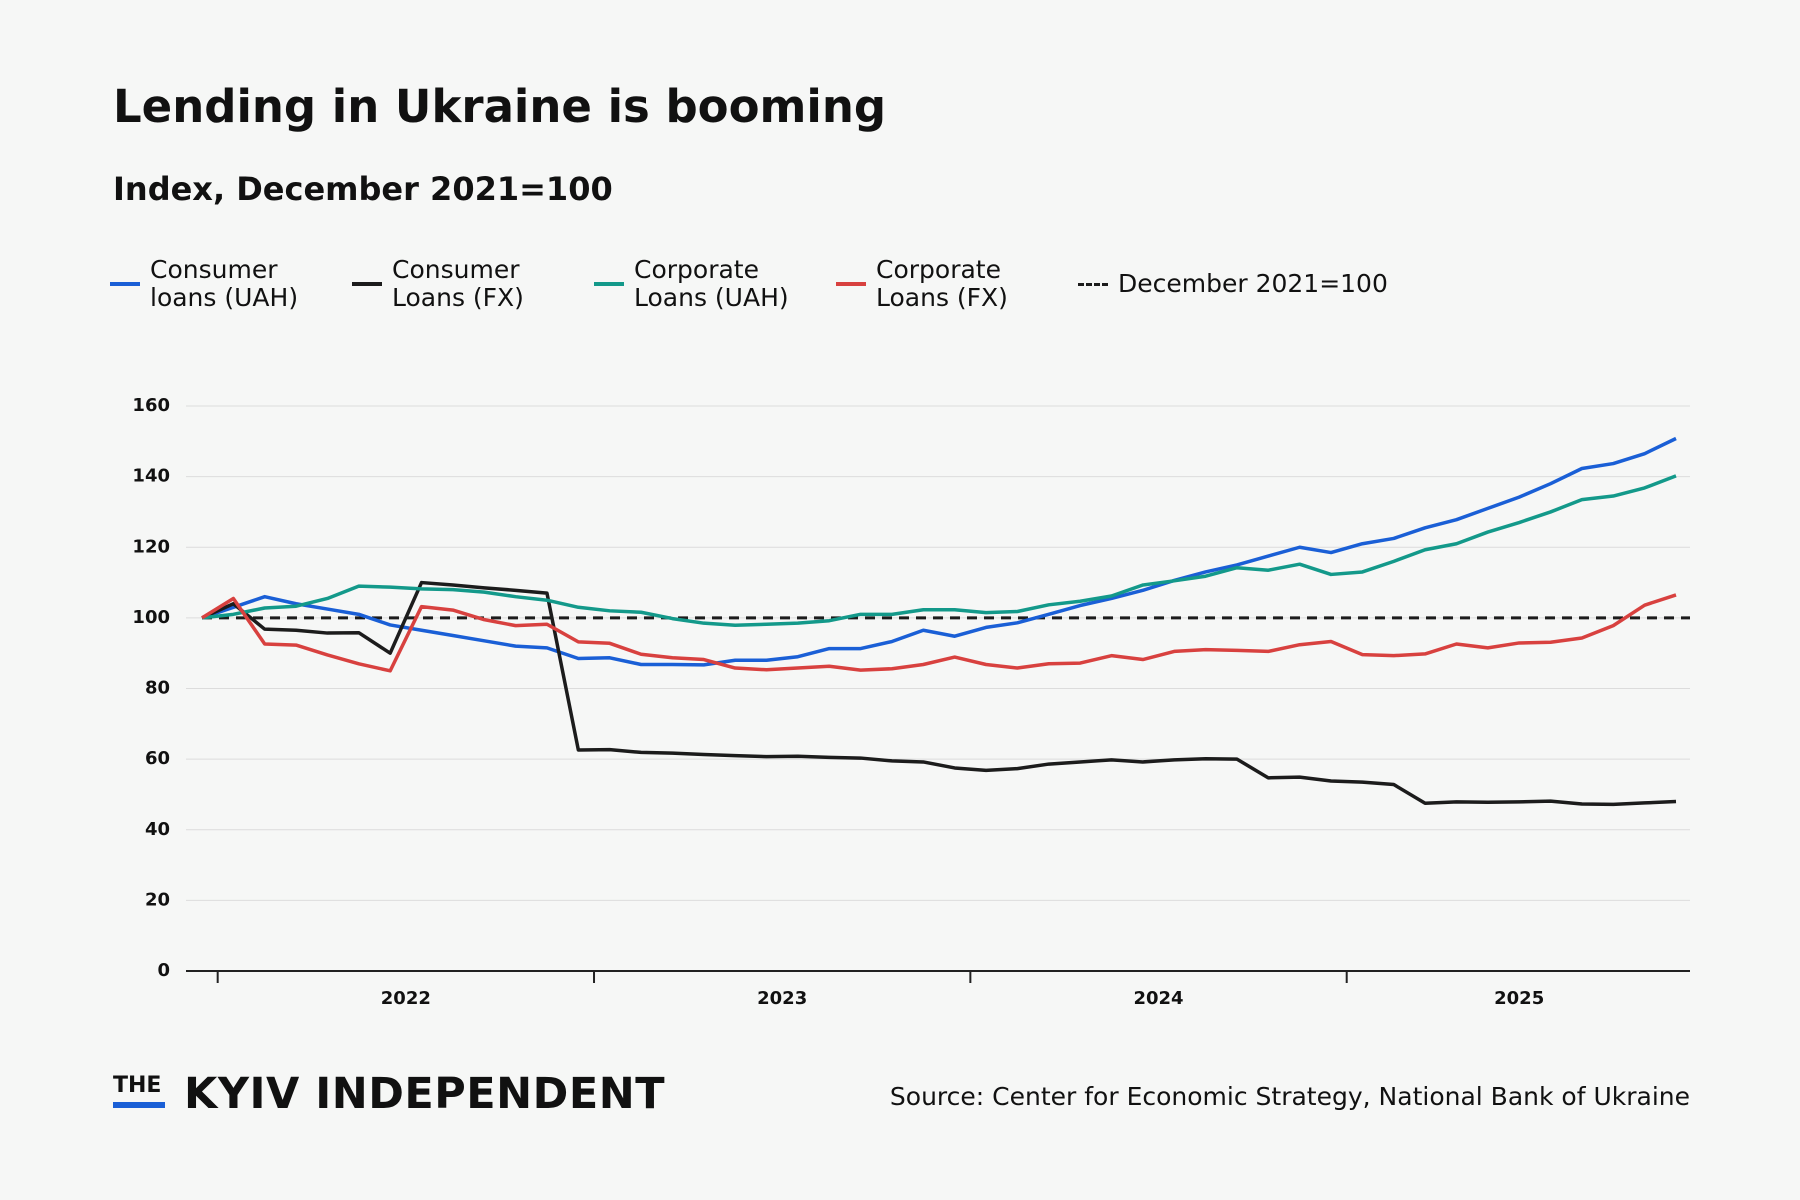 The width and height of the screenshot is (1800, 1200). I want to click on y-tick-label: 160, so click(151, 405).